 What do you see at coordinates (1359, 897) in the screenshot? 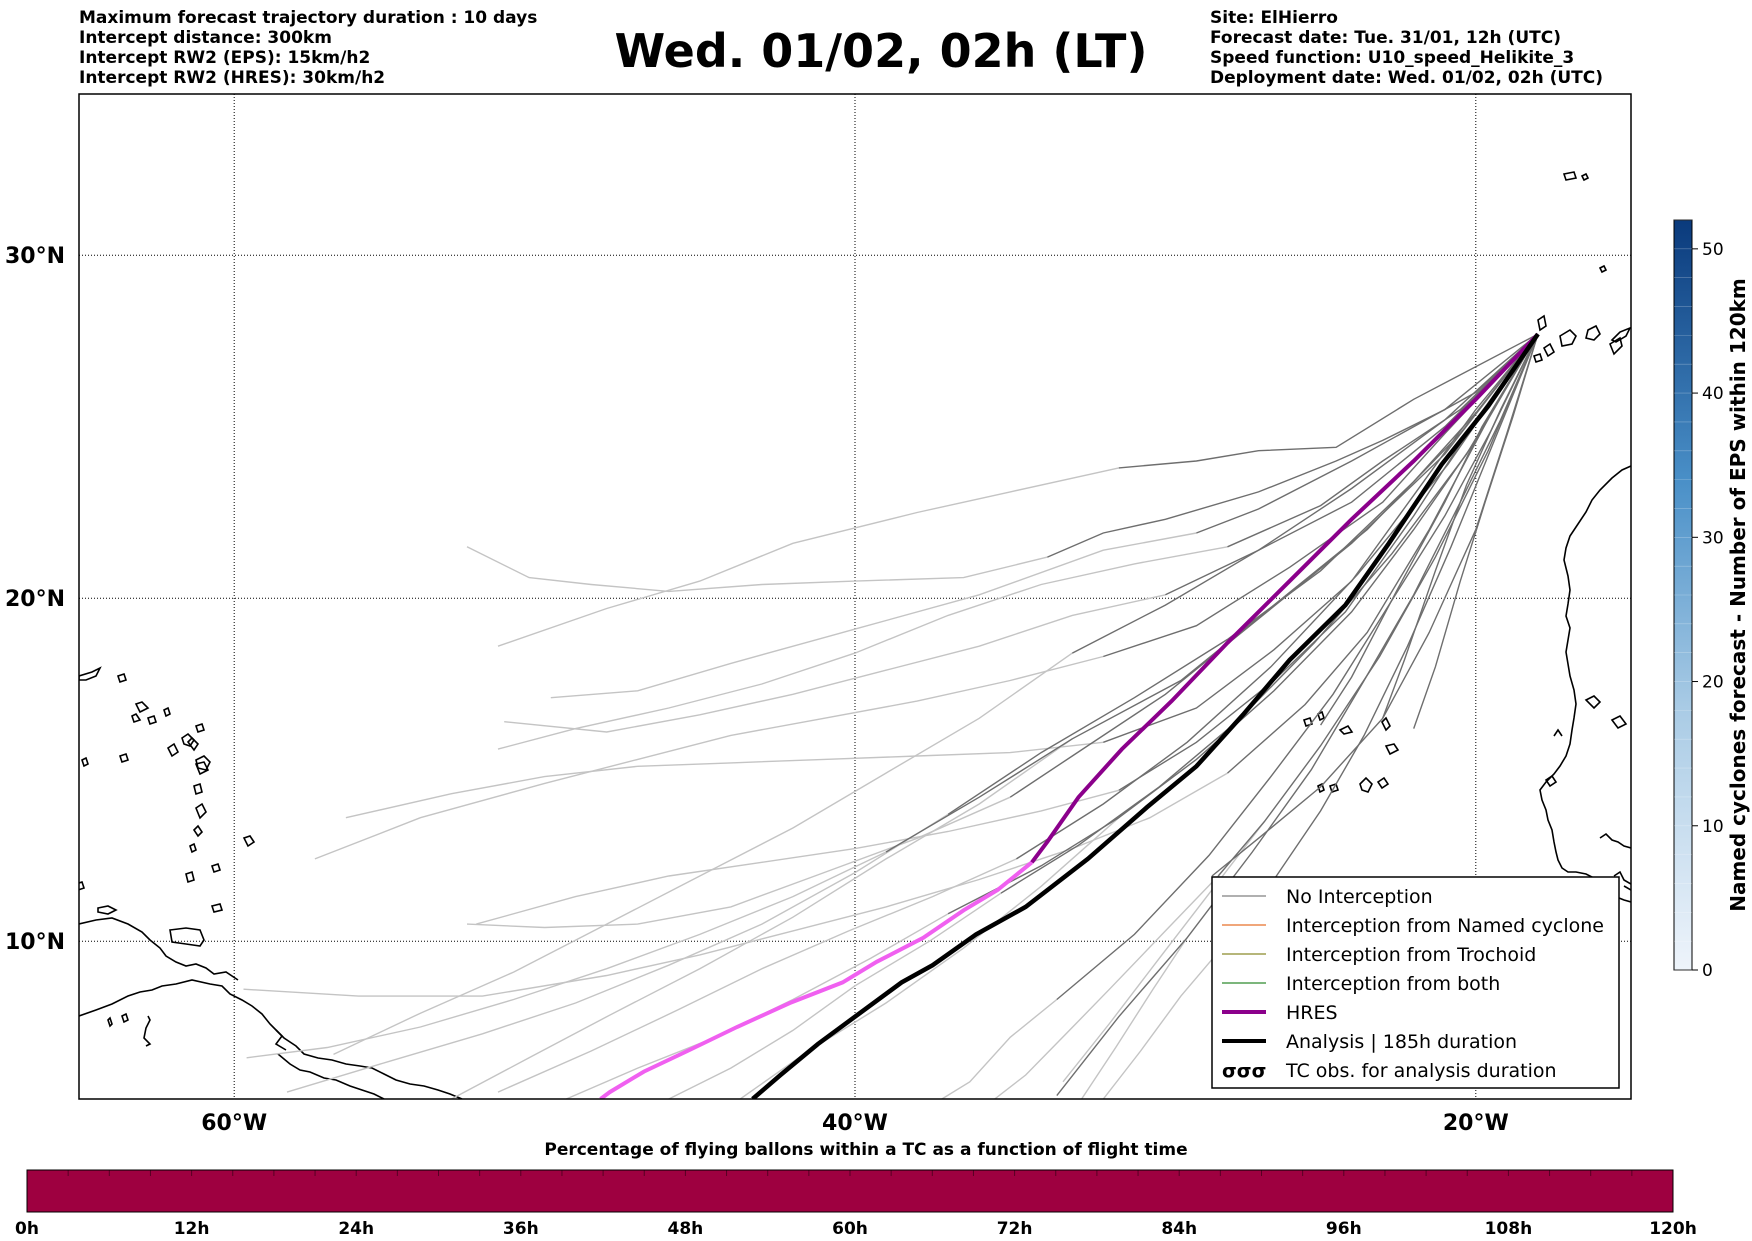
I see `legend-label: No Interception` at bounding box center [1359, 897].